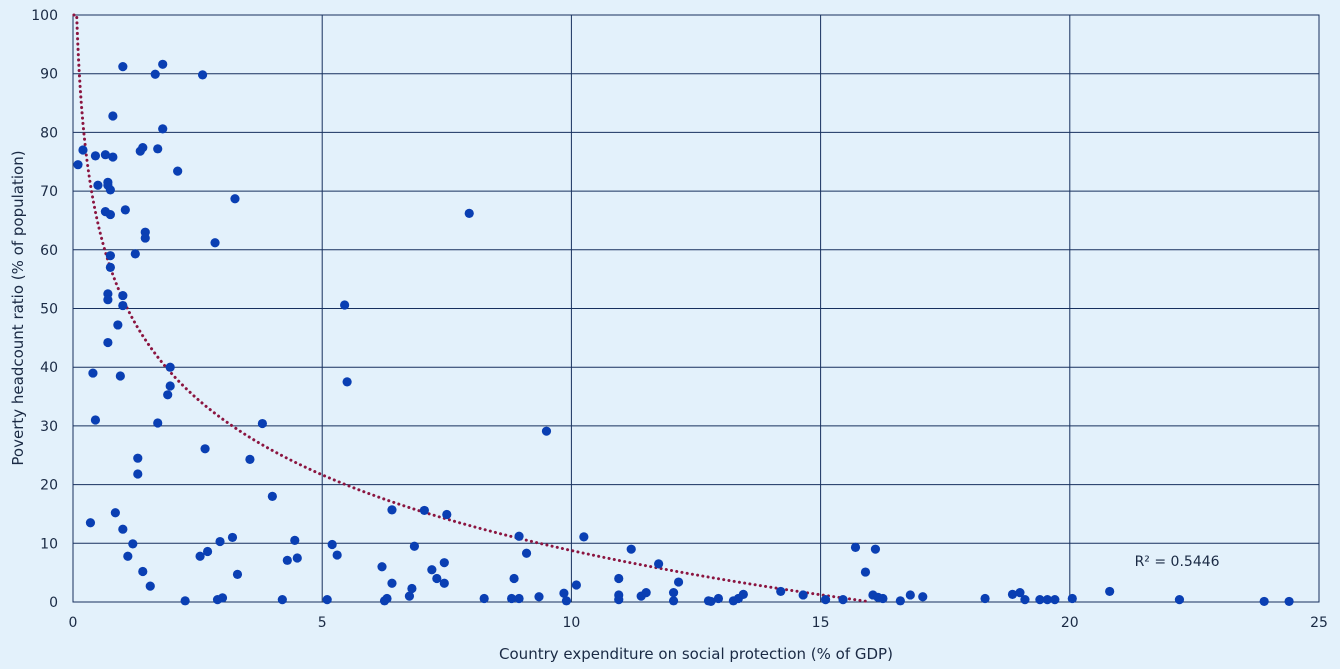 The height and width of the screenshot is (669, 1340). What do you see at coordinates (821, 623) in the screenshot?
I see `x-tick-label: 15` at bounding box center [821, 623].